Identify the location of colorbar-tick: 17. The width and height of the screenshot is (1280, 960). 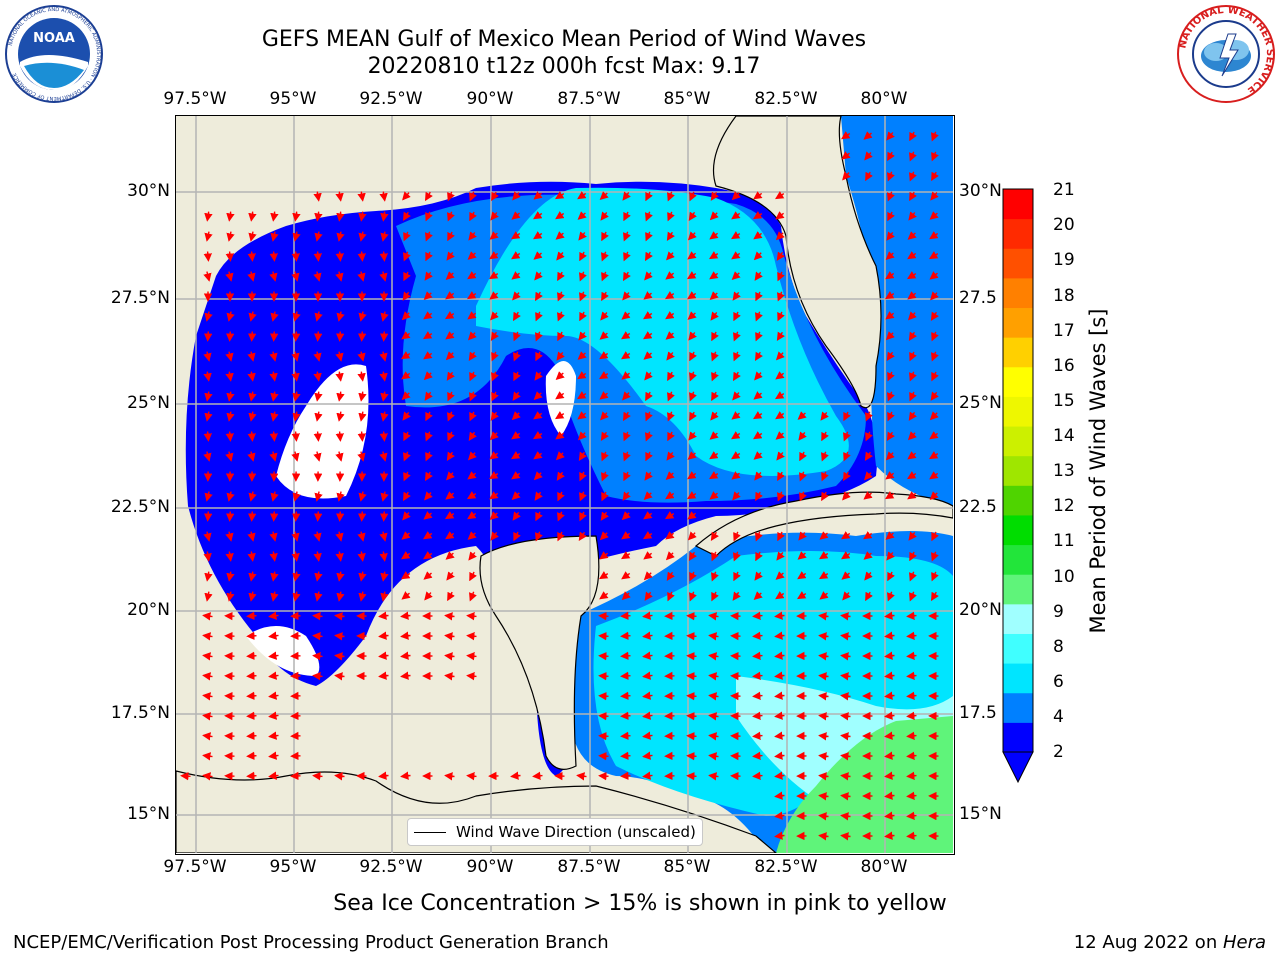
(1064, 331).